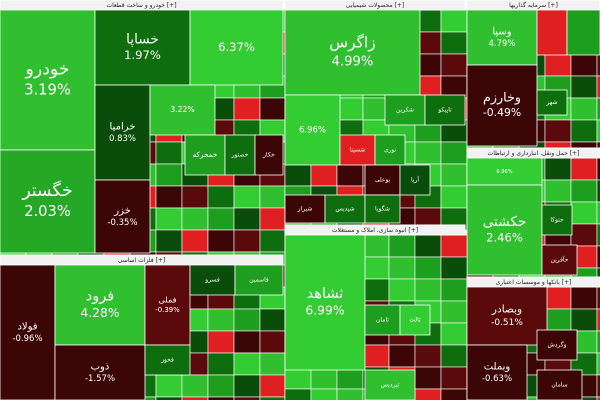  Describe the element at coordinates (534, 153) in the screenshot. I see `sector-title: حمل ونقل، انبارداری و ارتباطات [+]` at that location.